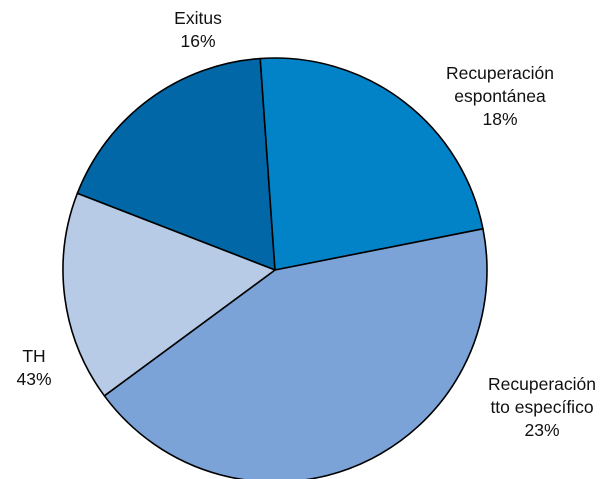 The image size is (610, 479). I want to click on slice-percent-label-1: 23%, so click(541, 430).